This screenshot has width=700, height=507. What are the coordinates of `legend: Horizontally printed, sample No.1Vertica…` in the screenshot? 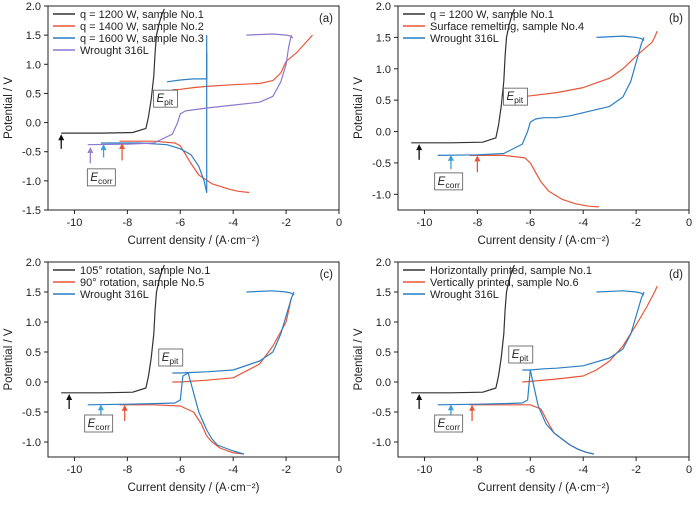 It's located at (497, 283).